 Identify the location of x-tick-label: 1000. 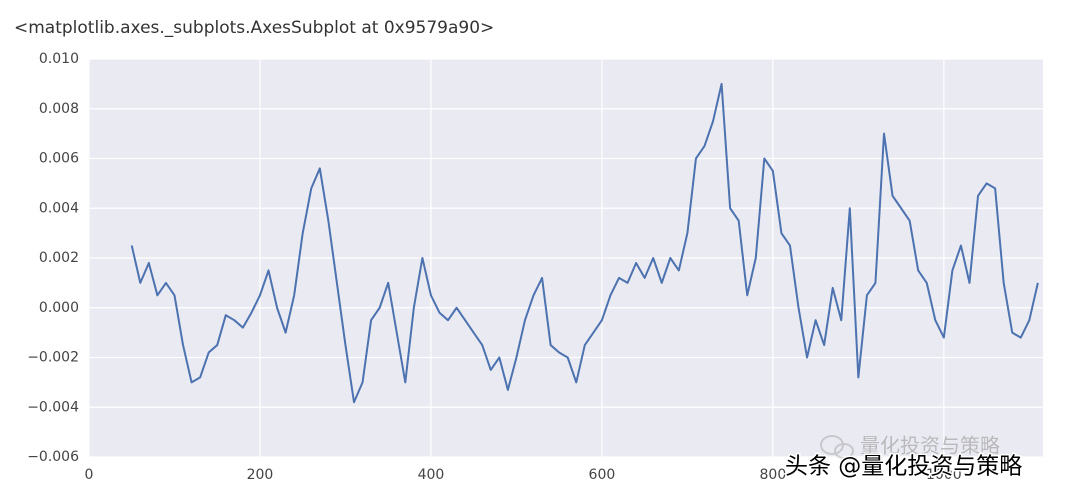
(944, 475).